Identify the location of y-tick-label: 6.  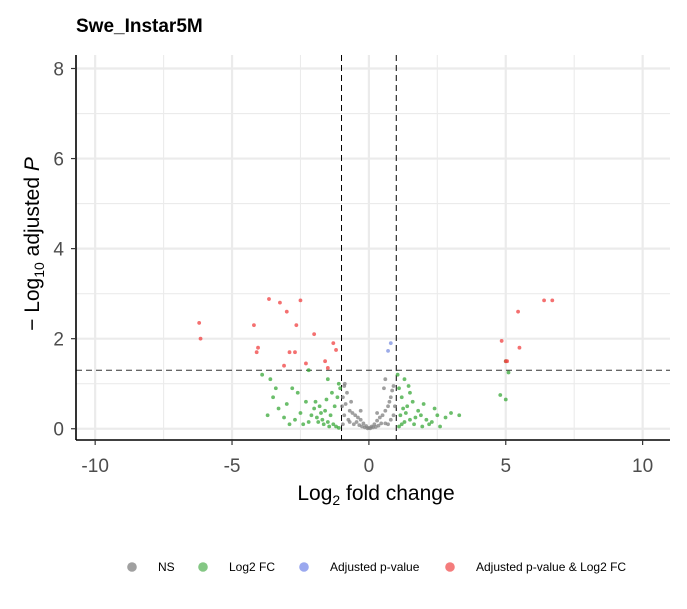
(58, 160).